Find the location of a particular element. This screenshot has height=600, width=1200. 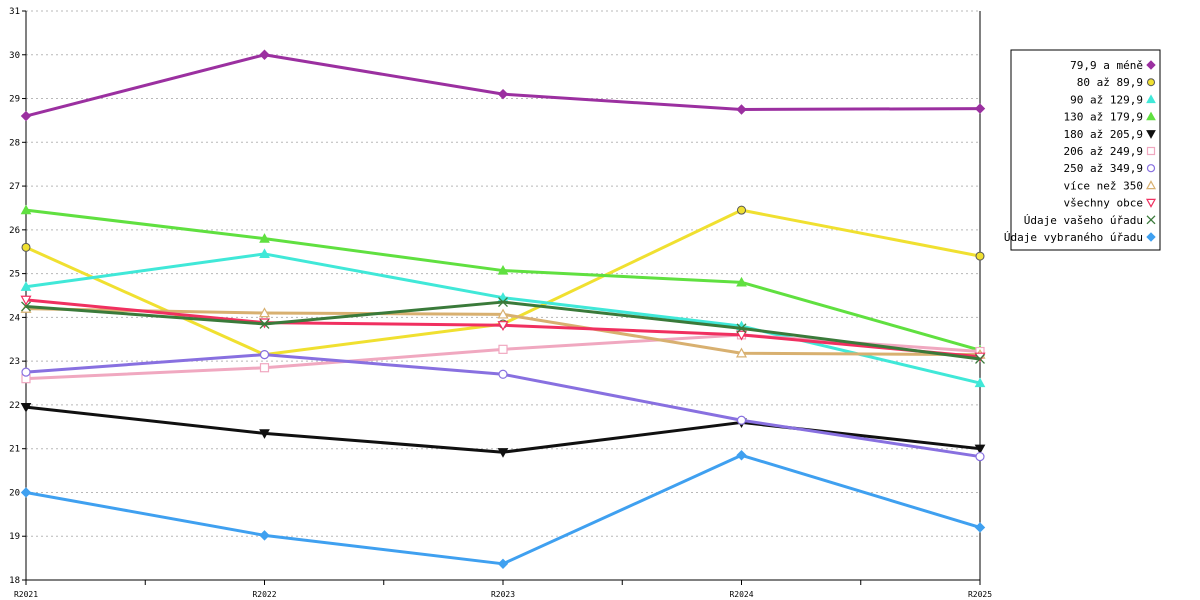

y-tick-label: 23 is located at coordinates (14, 362).